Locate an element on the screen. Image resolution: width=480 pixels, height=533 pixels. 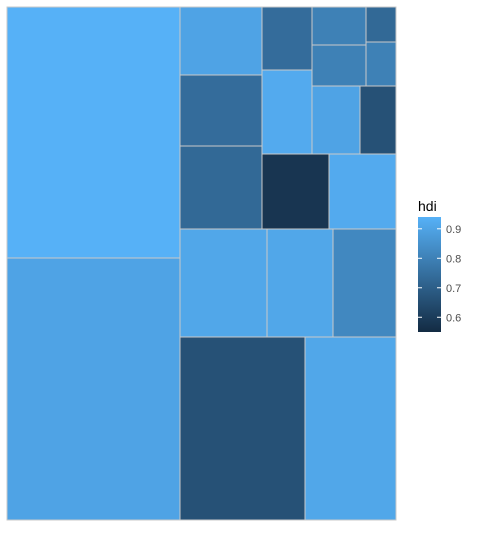
legend-title: hdi is located at coordinates (427, 206).